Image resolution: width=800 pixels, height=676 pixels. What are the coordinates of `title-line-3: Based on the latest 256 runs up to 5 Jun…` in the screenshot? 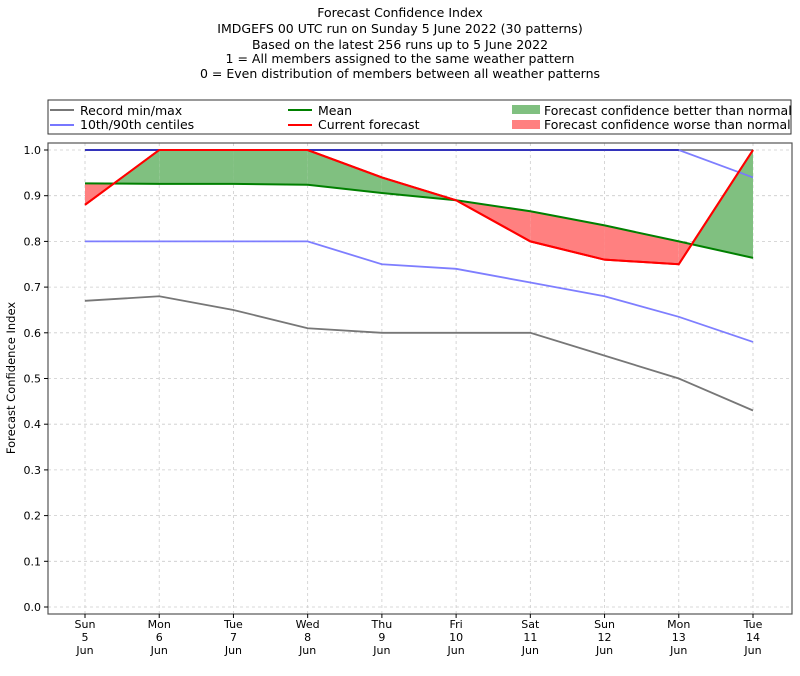 It's located at (400, 44).